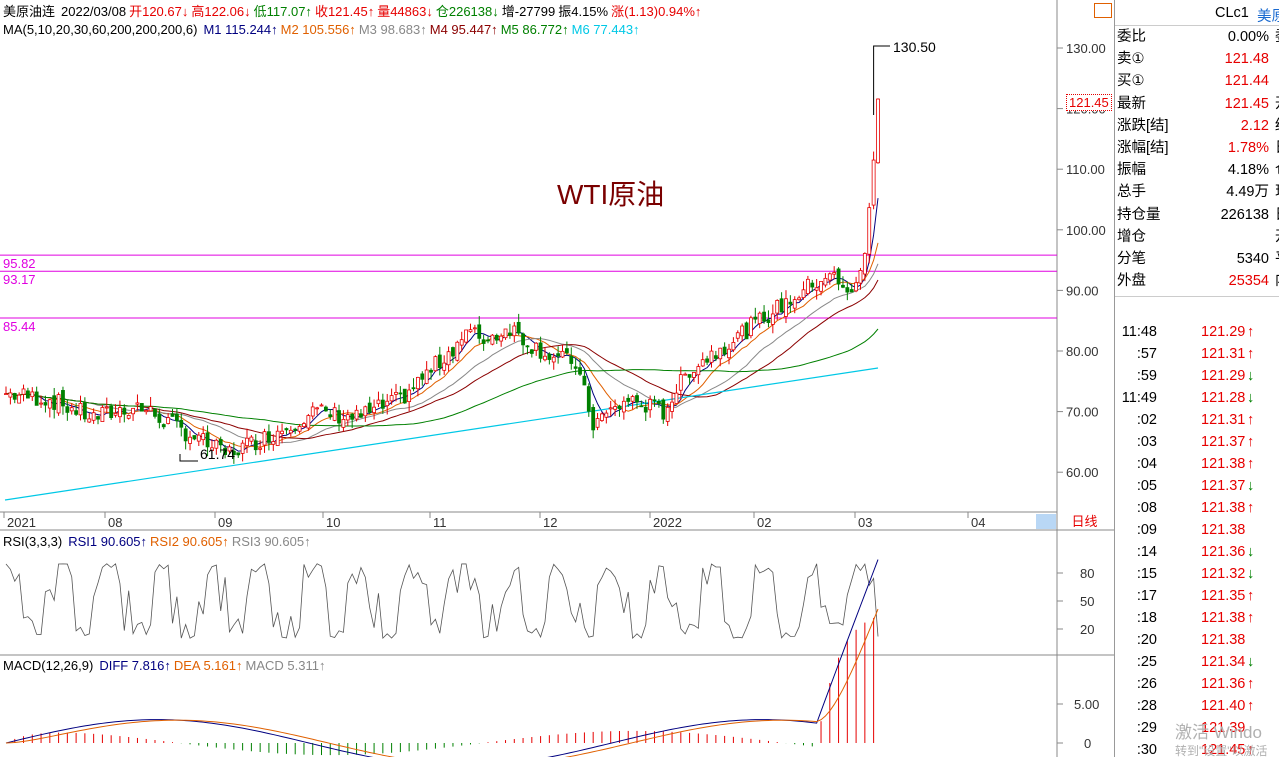  What do you see at coordinates (94, 11) in the screenshot?
I see `quote-summary-item: 2022/03/08` at bounding box center [94, 11].